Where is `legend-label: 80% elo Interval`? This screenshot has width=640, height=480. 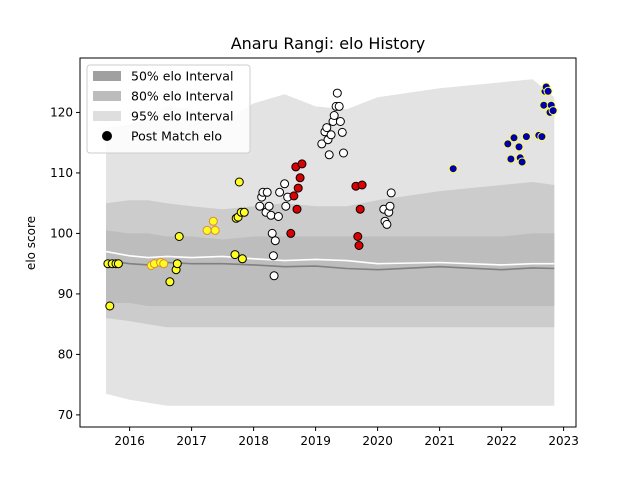 legend-label: 80% elo Interval is located at coordinates (182, 96).